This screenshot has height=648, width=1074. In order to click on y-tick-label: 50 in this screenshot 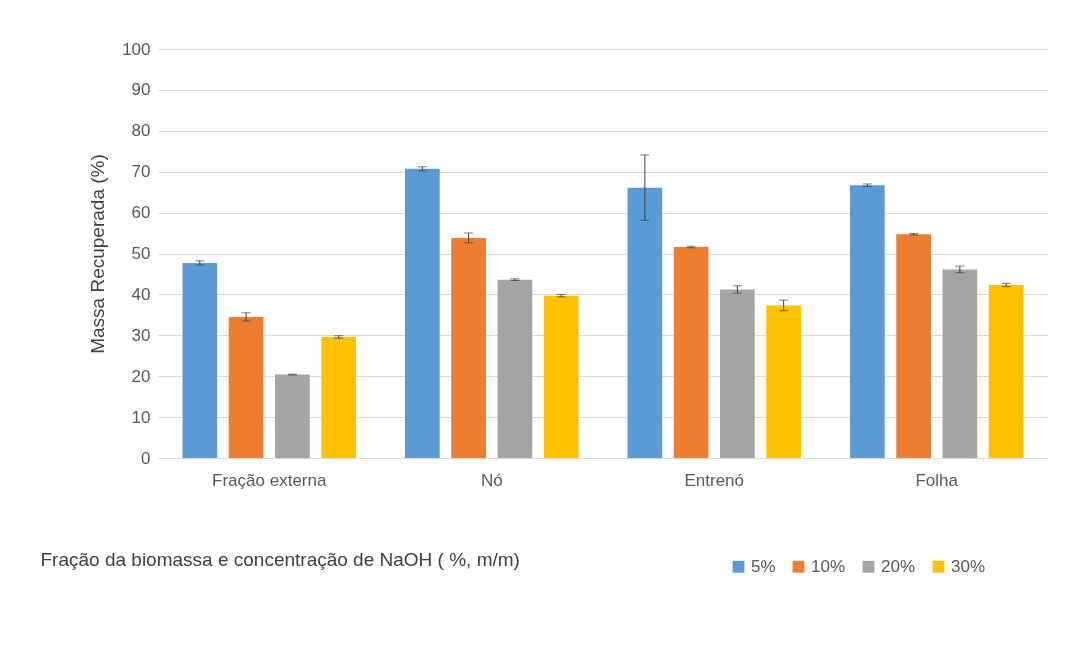, I will do `click(141, 253)`.